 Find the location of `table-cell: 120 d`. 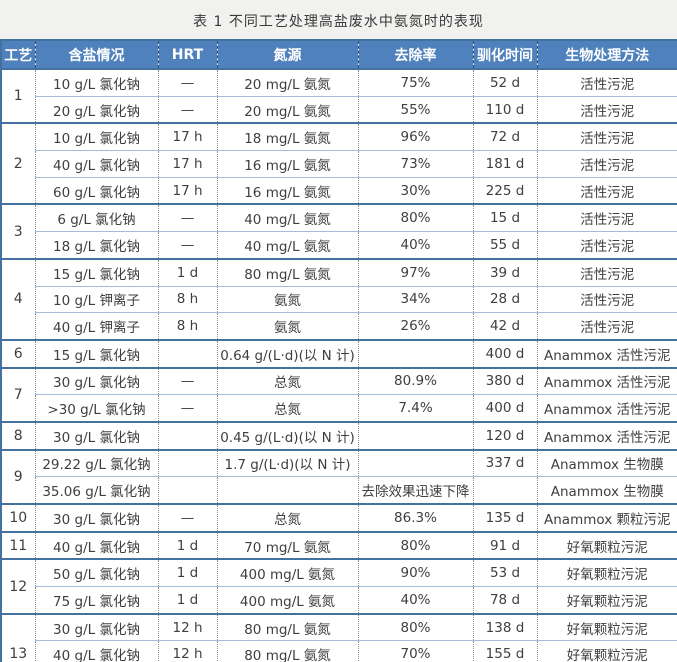

table-cell: 120 d is located at coordinates (504, 435).